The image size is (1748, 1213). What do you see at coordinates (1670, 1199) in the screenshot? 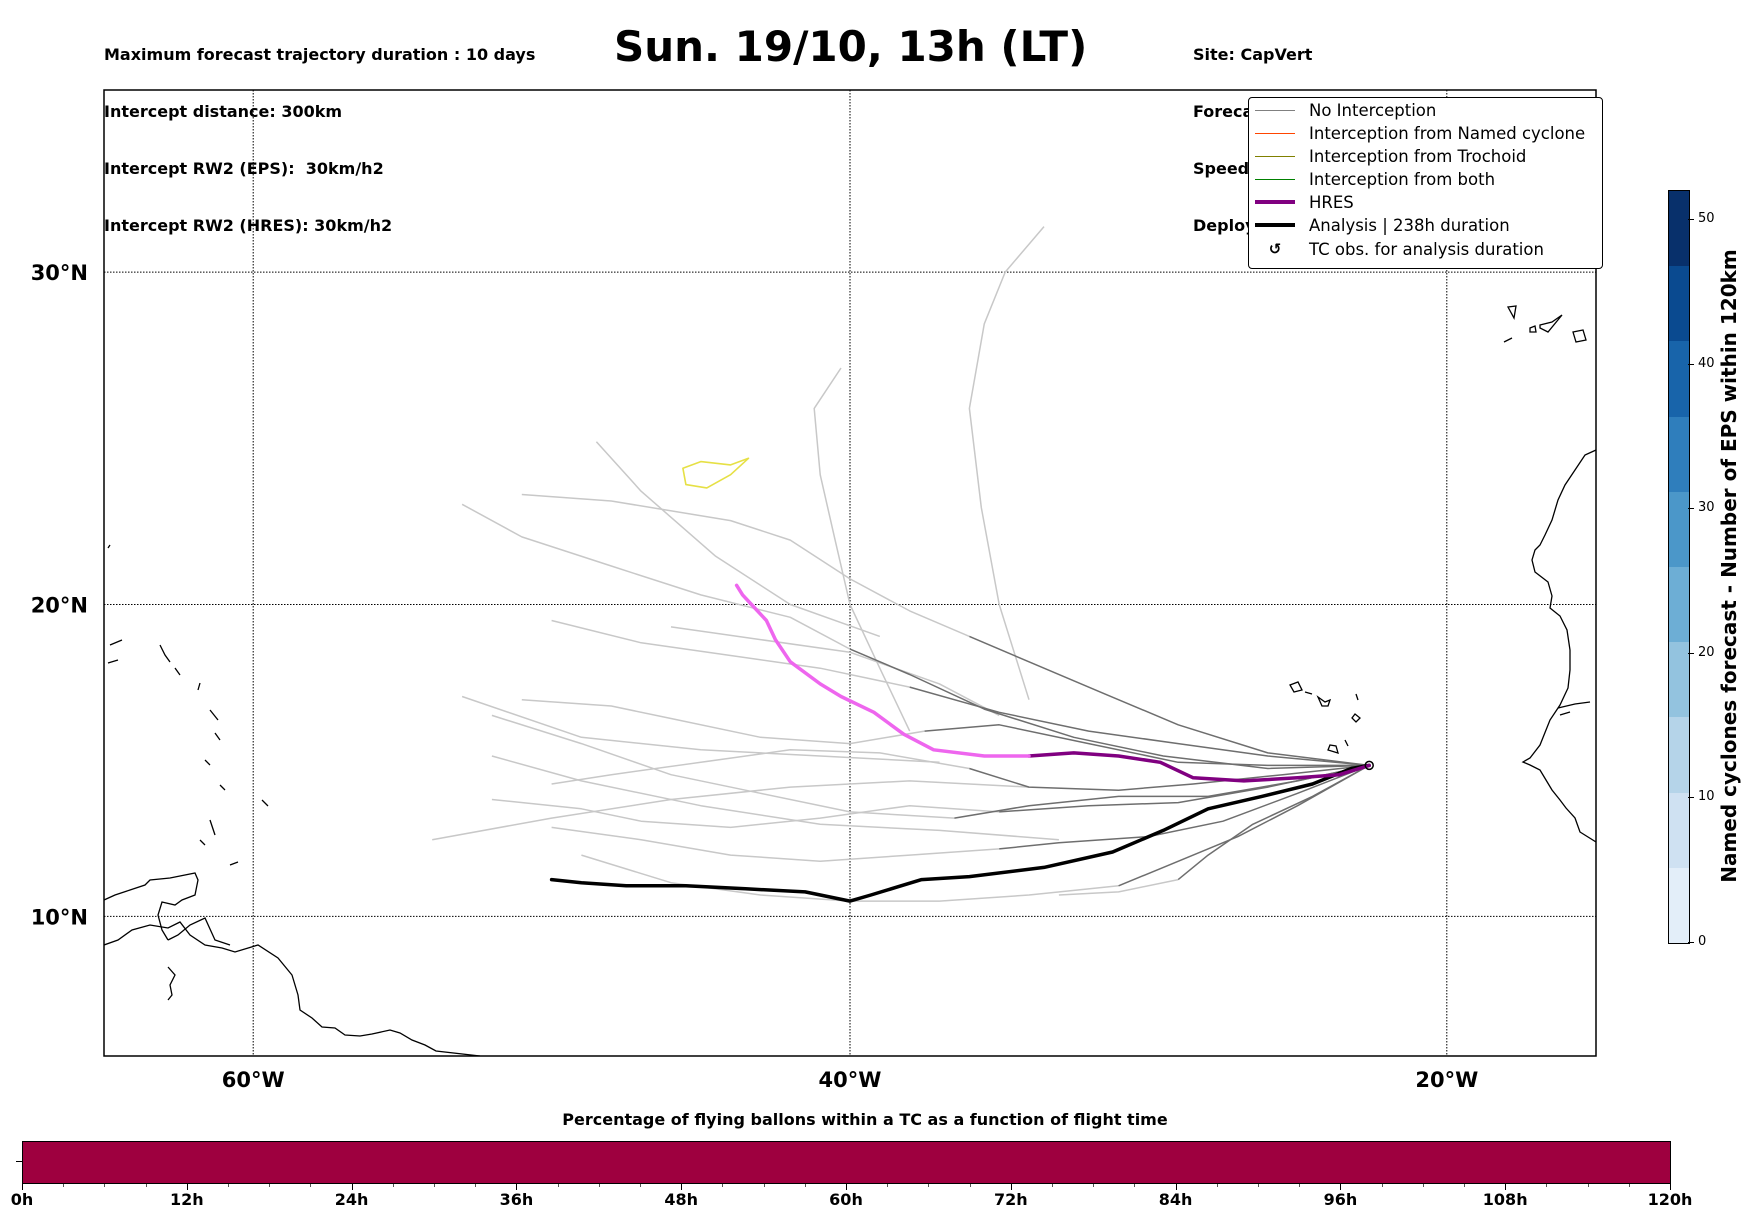
I see `timebar-tick-label: 120h` at bounding box center [1670, 1199].